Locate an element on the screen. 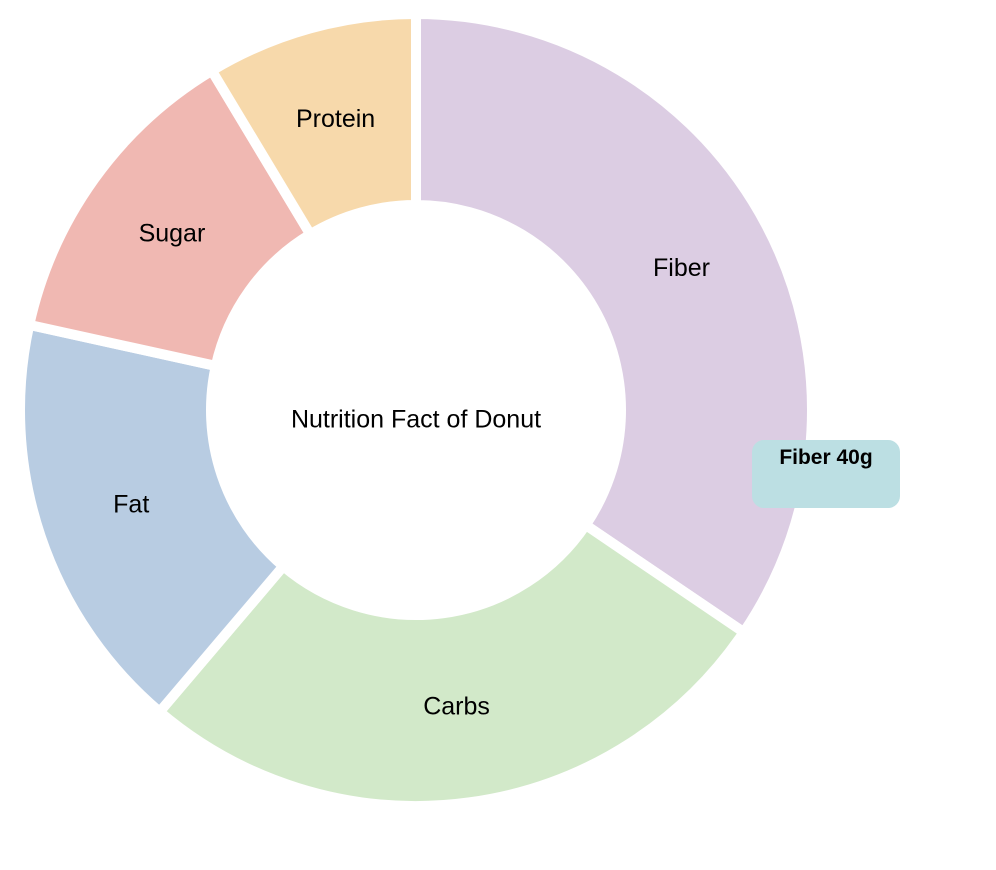 The image size is (996, 870). slice-fat is located at coordinates (153, 518).